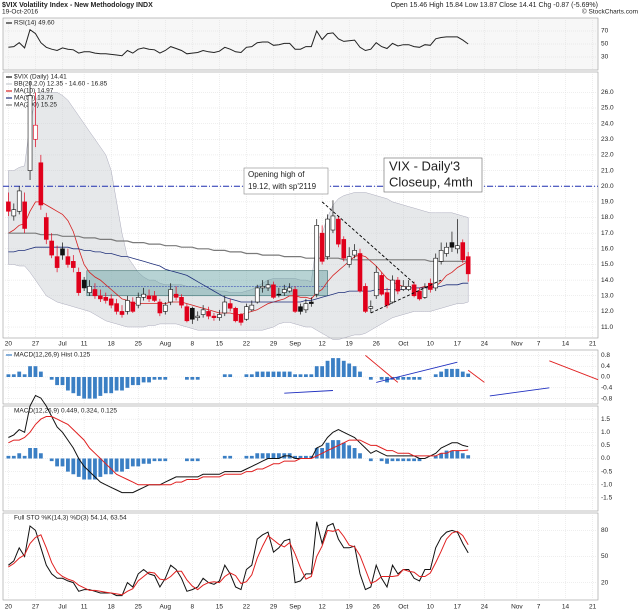 The width and height of the screenshot is (640, 614). What do you see at coordinates (238, 247) in the screenshot?
I see `ma-line` at bounding box center [238, 247].